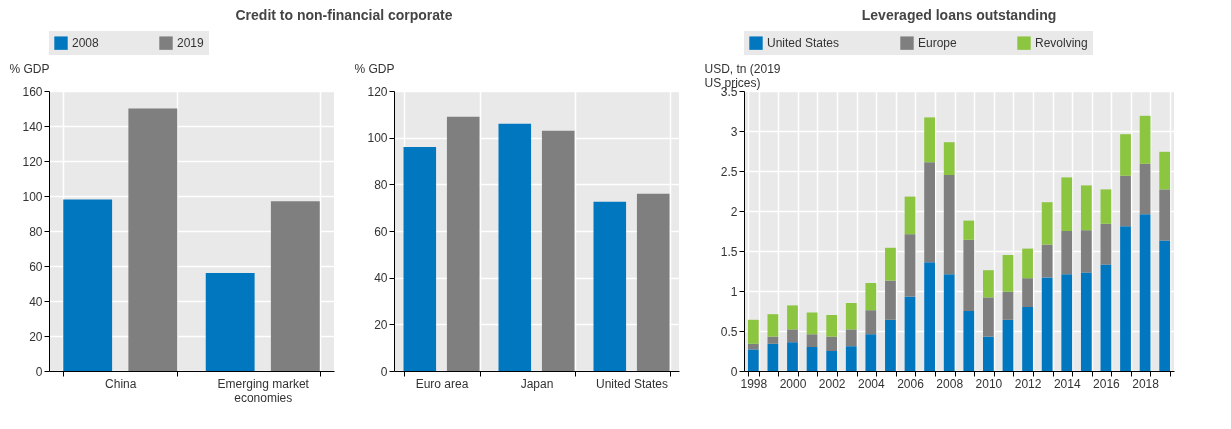 This screenshot has height=429, width=1231. What do you see at coordinates (1028, 383) in the screenshot?
I see `x-tick-label: 2012` at bounding box center [1028, 383].